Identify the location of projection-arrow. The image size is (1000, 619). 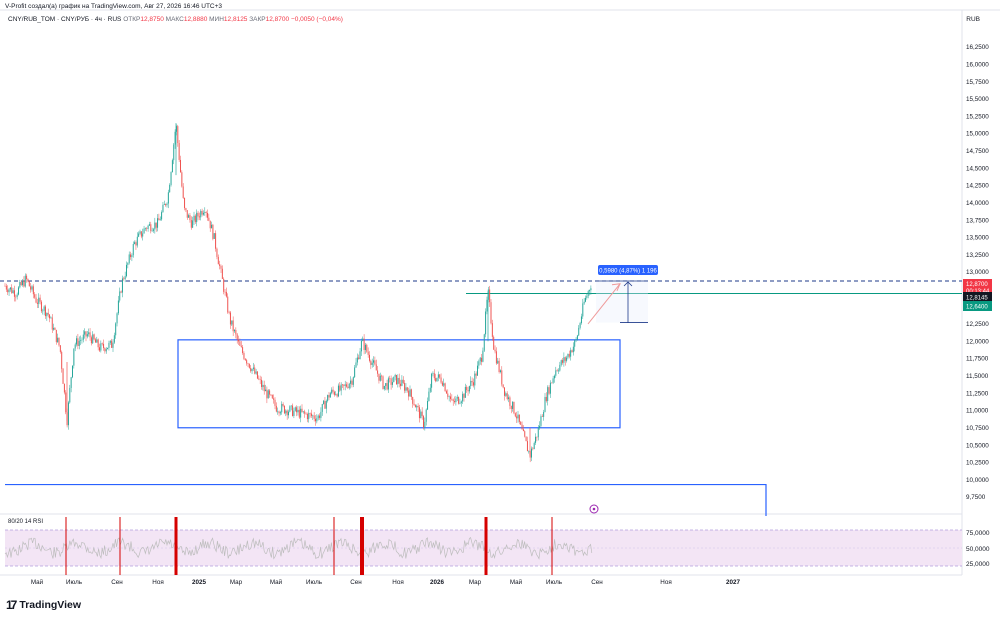
(604, 304).